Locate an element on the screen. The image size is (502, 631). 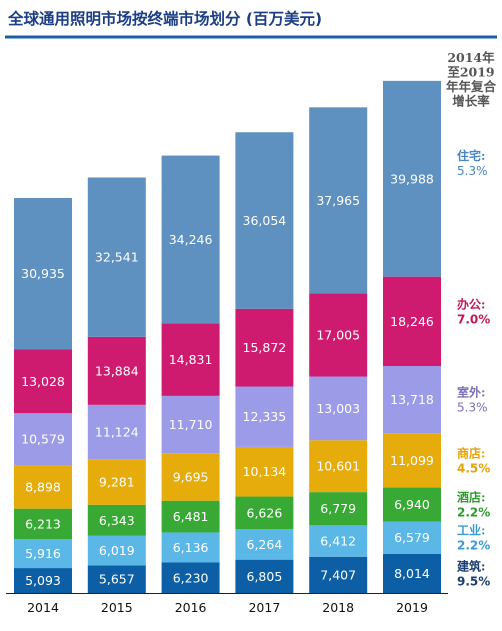
value-label-2018-5: 17,005 is located at coordinates (338, 334).